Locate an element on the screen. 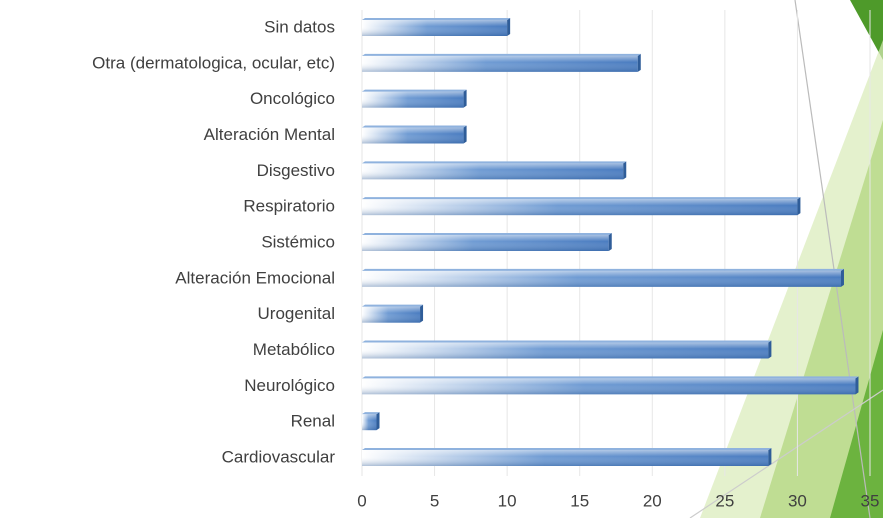 The height and width of the screenshot is (518, 883). y-tick-label: Metabólico is located at coordinates (294, 349).